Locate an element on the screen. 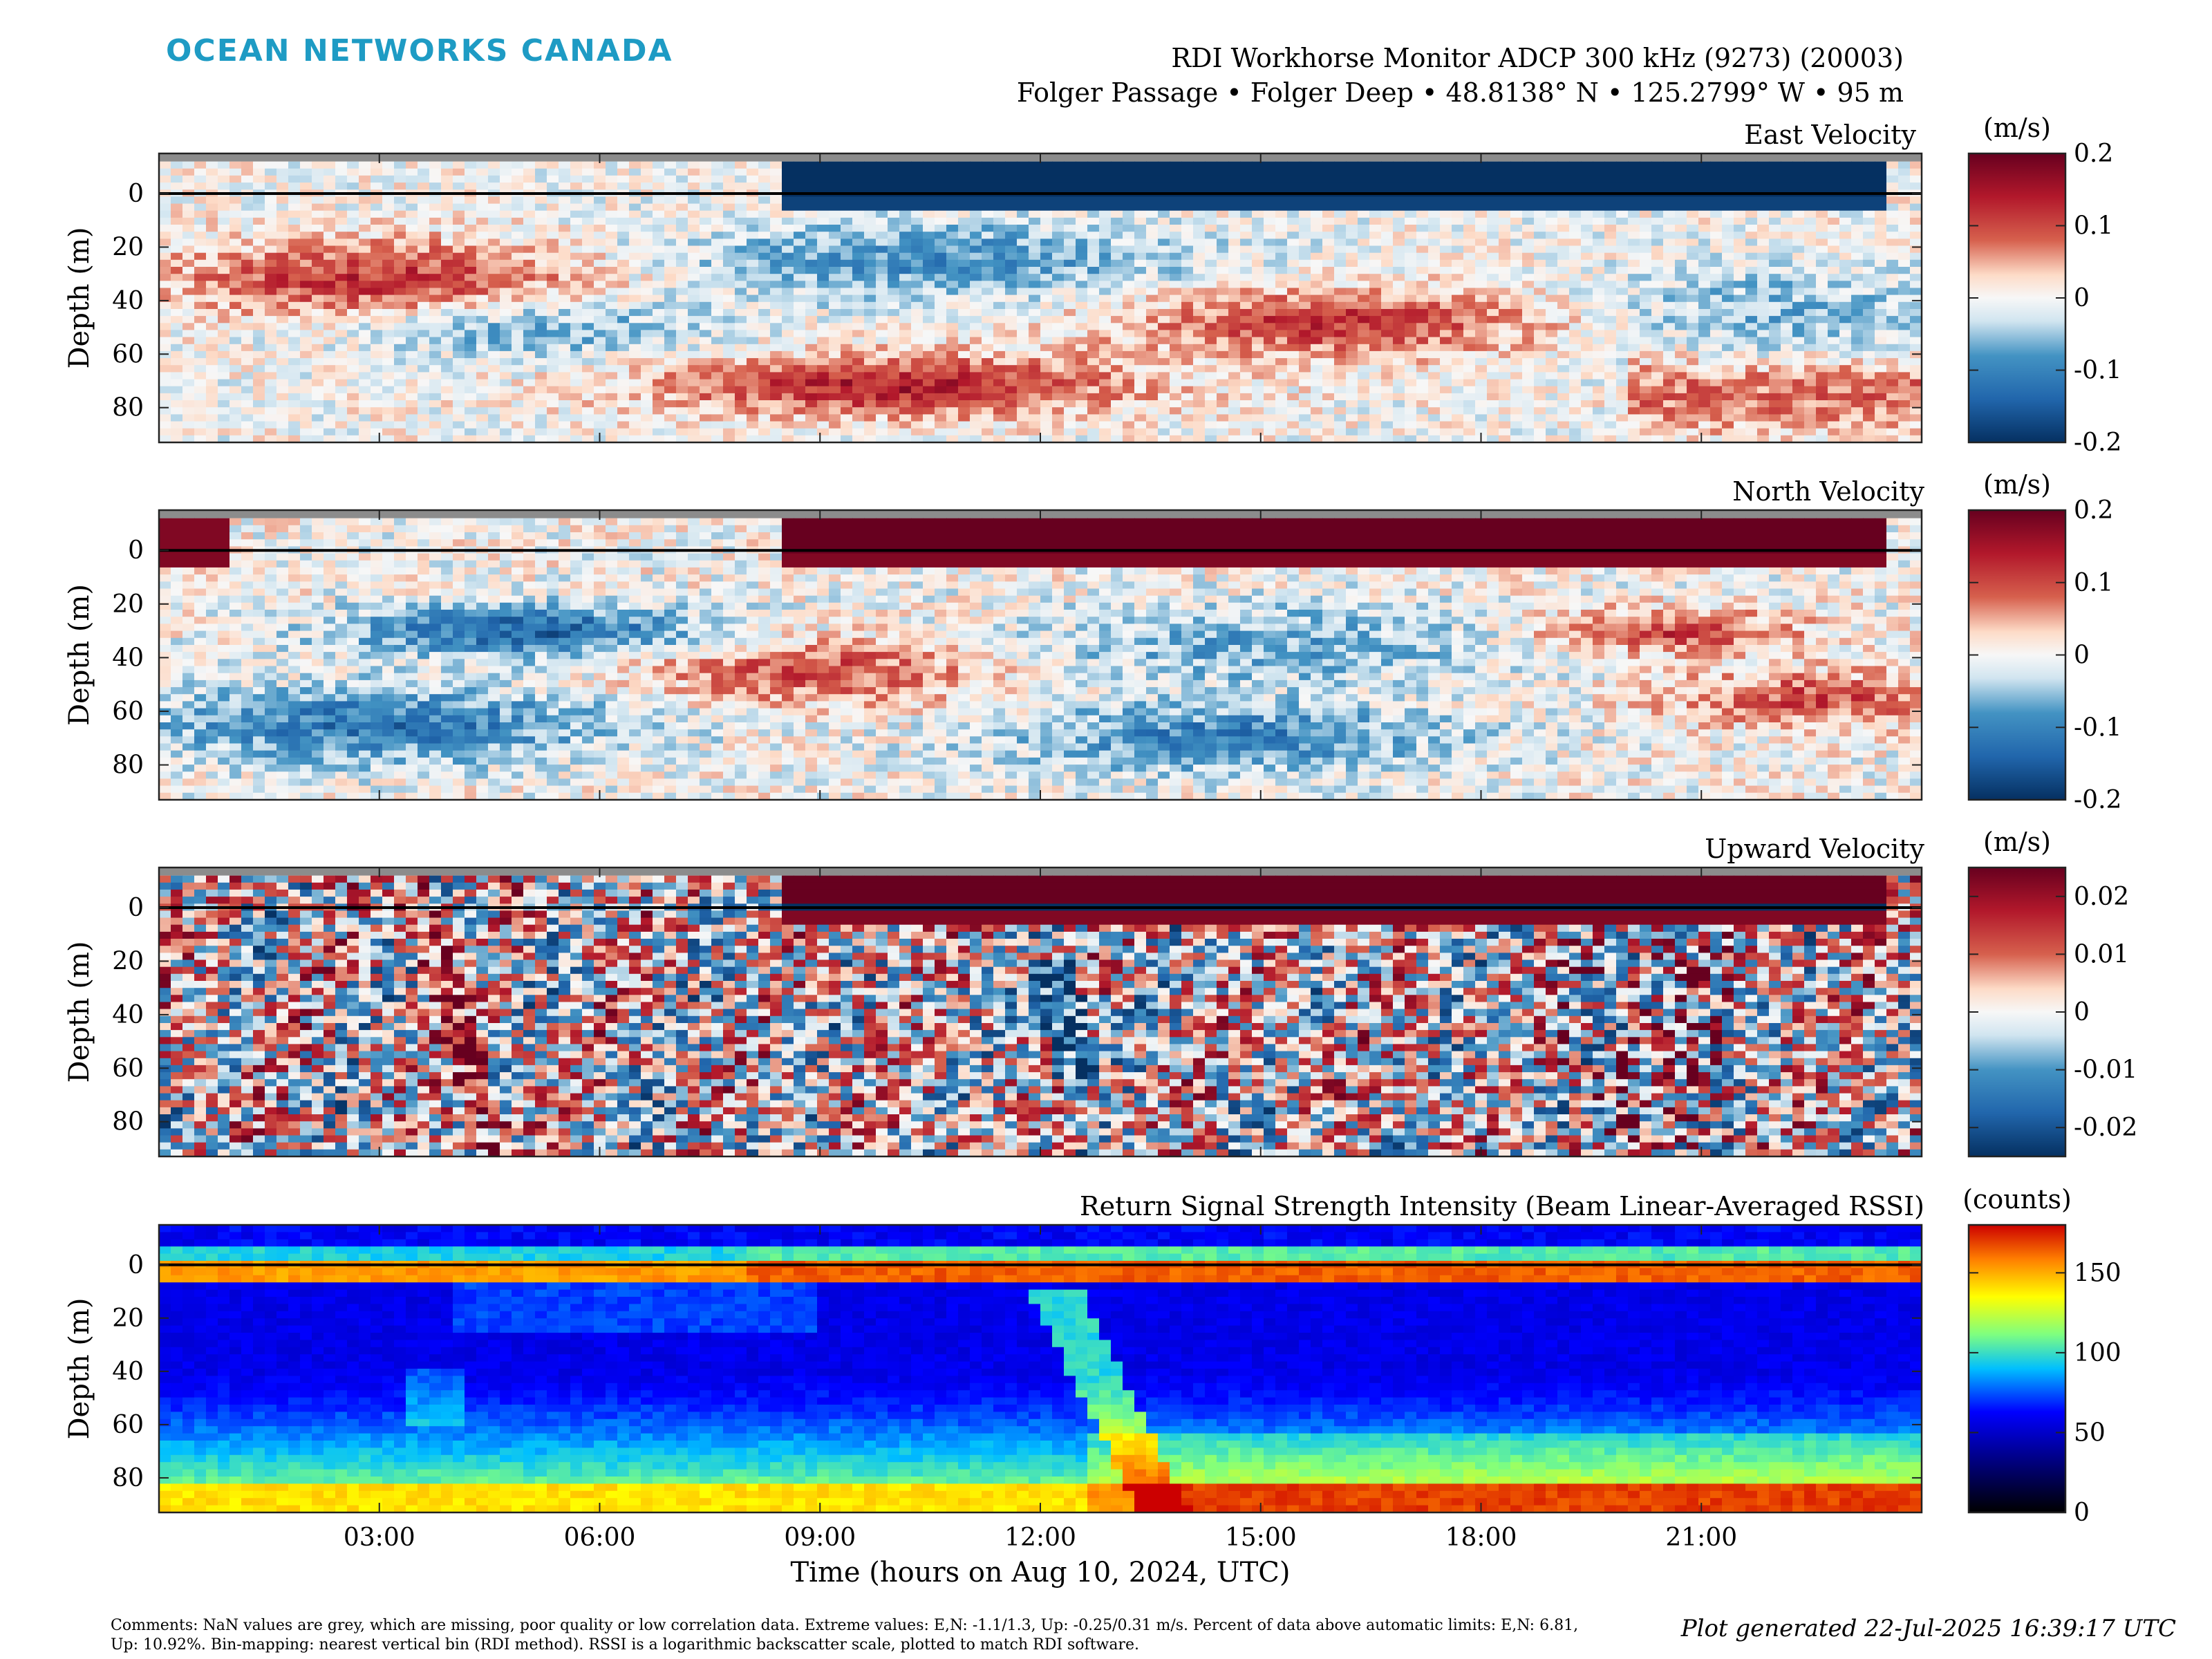  x-tick-label: 09:00 is located at coordinates (820, 1538).